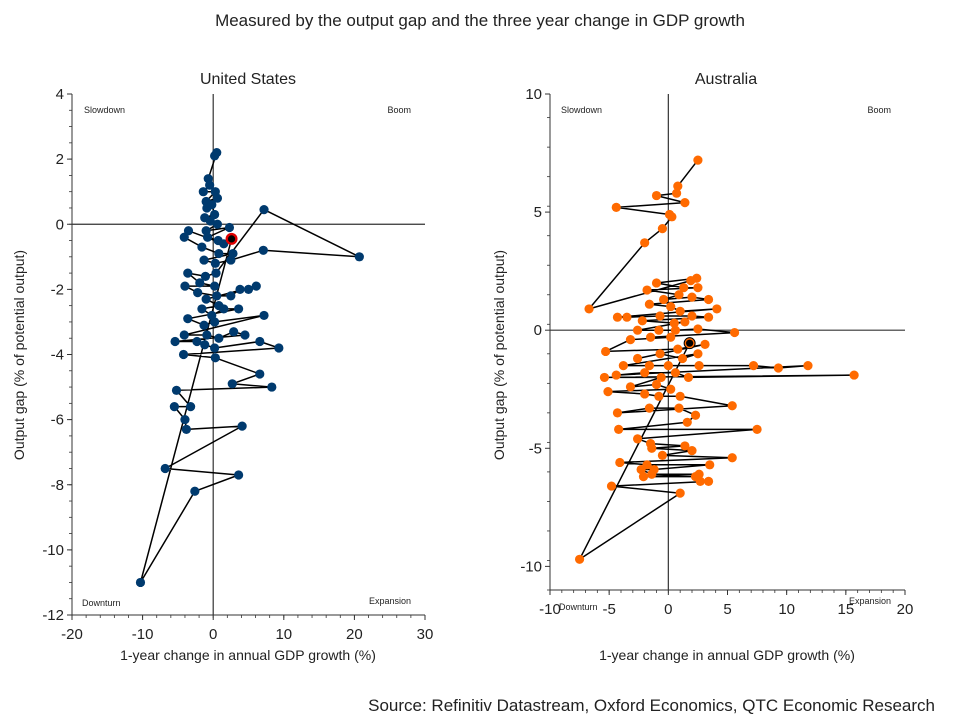 Image resolution: width=960 pixels, height=720 pixels. What do you see at coordinates (726, 79) in the screenshot?
I see `au-panel-title: Australia` at bounding box center [726, 79].